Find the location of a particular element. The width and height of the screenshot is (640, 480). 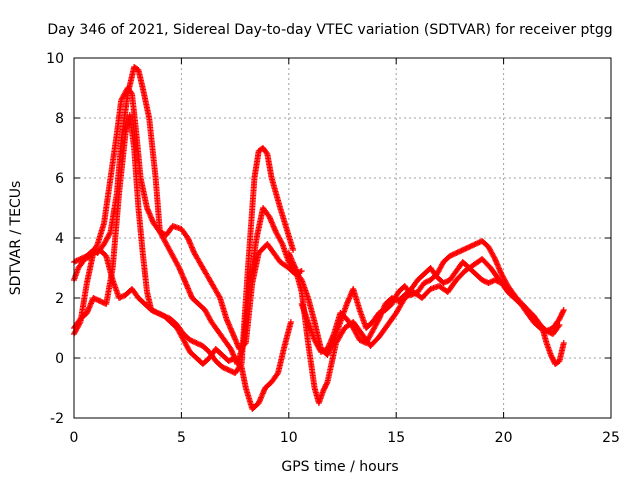

y-axis-label: SDTVAR / TECUs is located at coordinates (16, 238).